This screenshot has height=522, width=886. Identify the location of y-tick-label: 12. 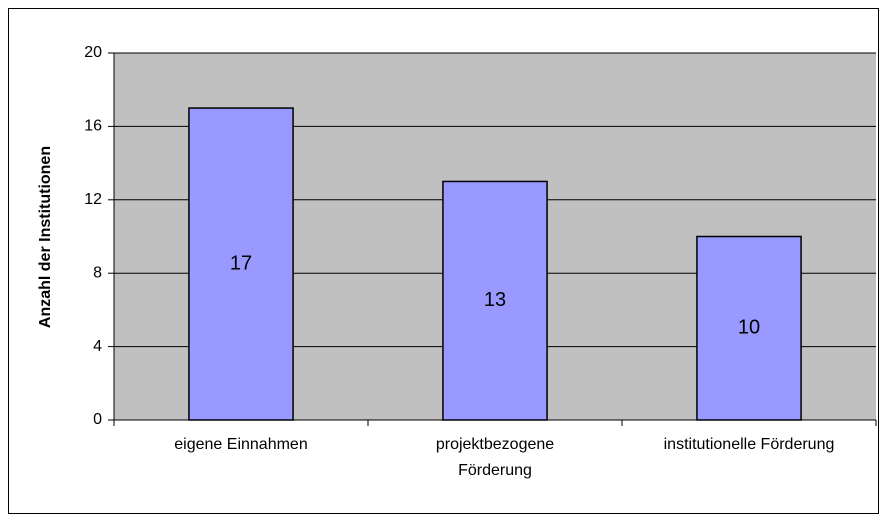
(93, 199).